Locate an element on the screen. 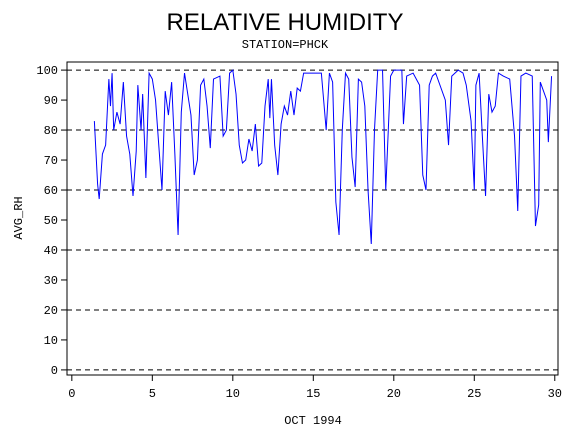  y-tick-label: 10 is located at coordinates (51, 341).